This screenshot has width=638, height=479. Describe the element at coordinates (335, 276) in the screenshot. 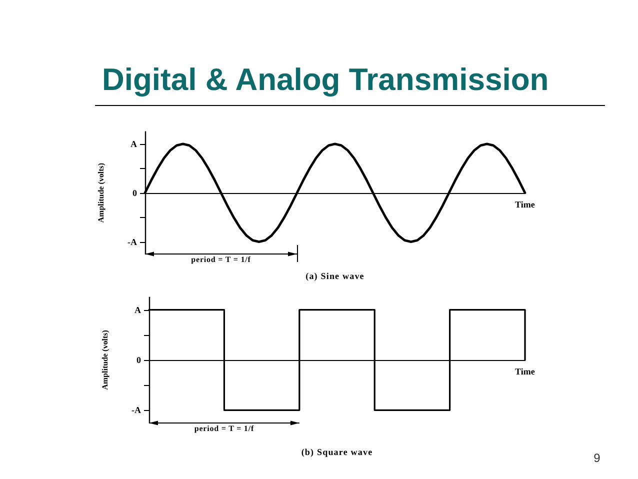

I see `text: (a) Sine wave` at that location.